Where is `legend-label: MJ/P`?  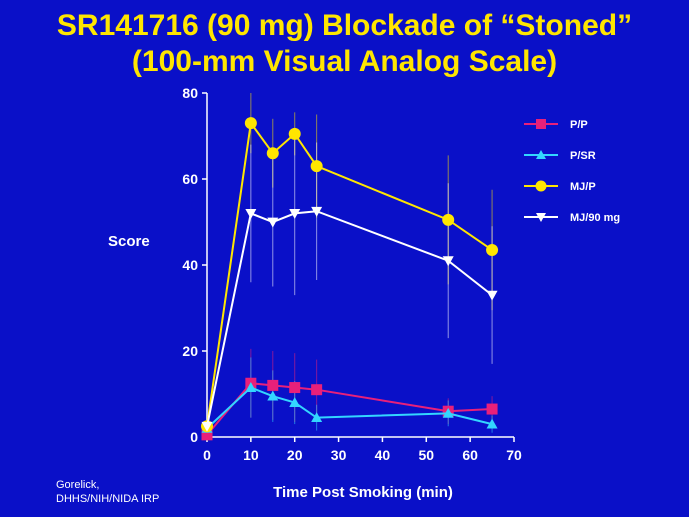
legend-label: MJ/P is located at coordinates (583, 187).